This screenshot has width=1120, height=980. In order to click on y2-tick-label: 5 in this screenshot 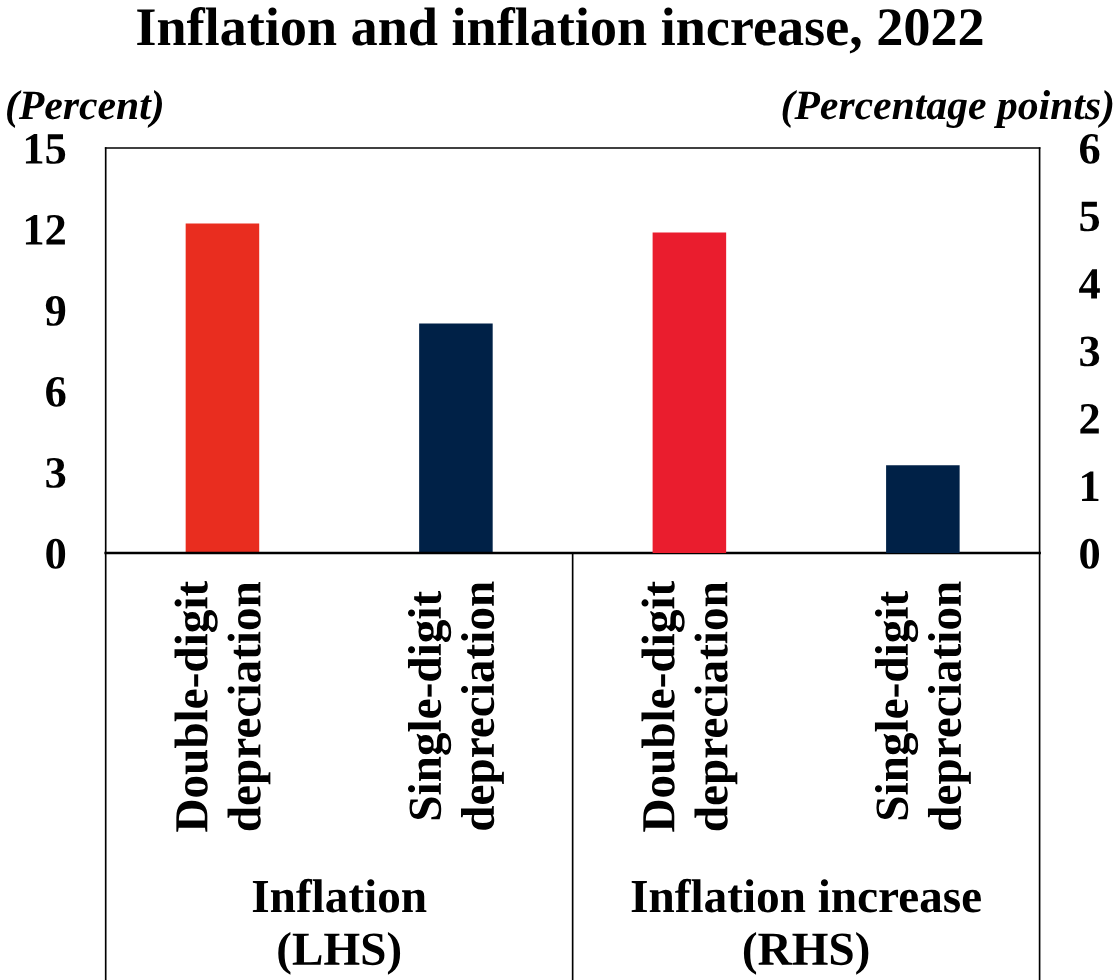, I will do `click(1090, 216)`.